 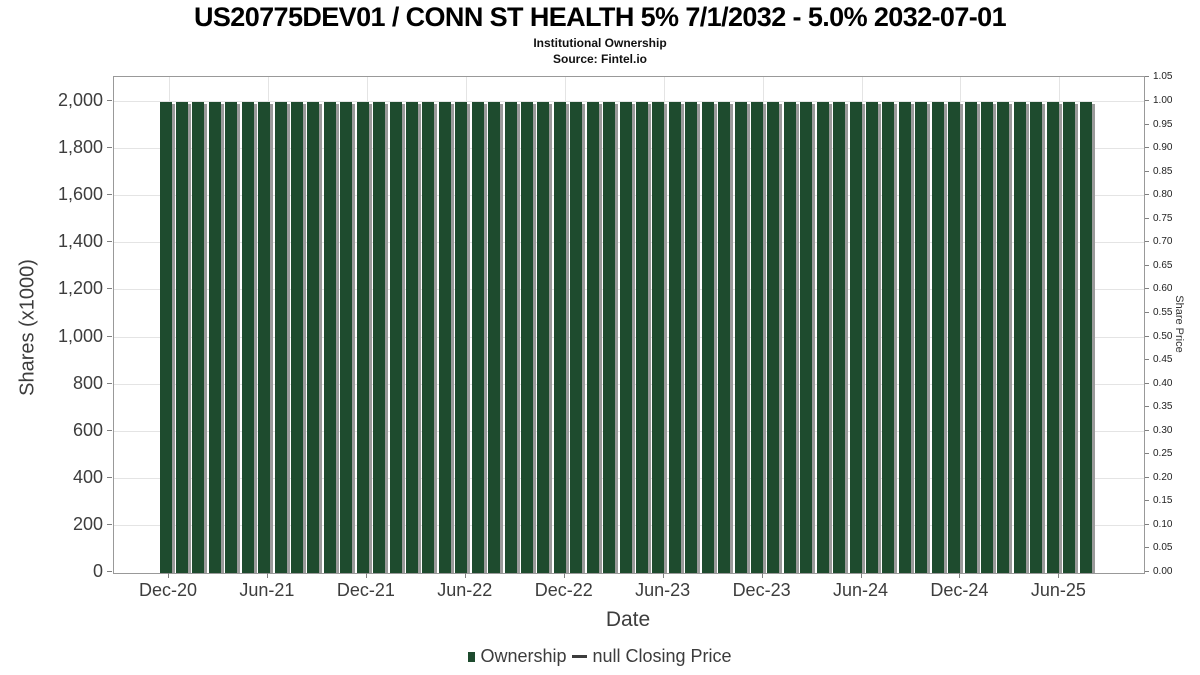 I want to click on chart-source-label: Source: Fintel.io, so click(x=599, y=59).